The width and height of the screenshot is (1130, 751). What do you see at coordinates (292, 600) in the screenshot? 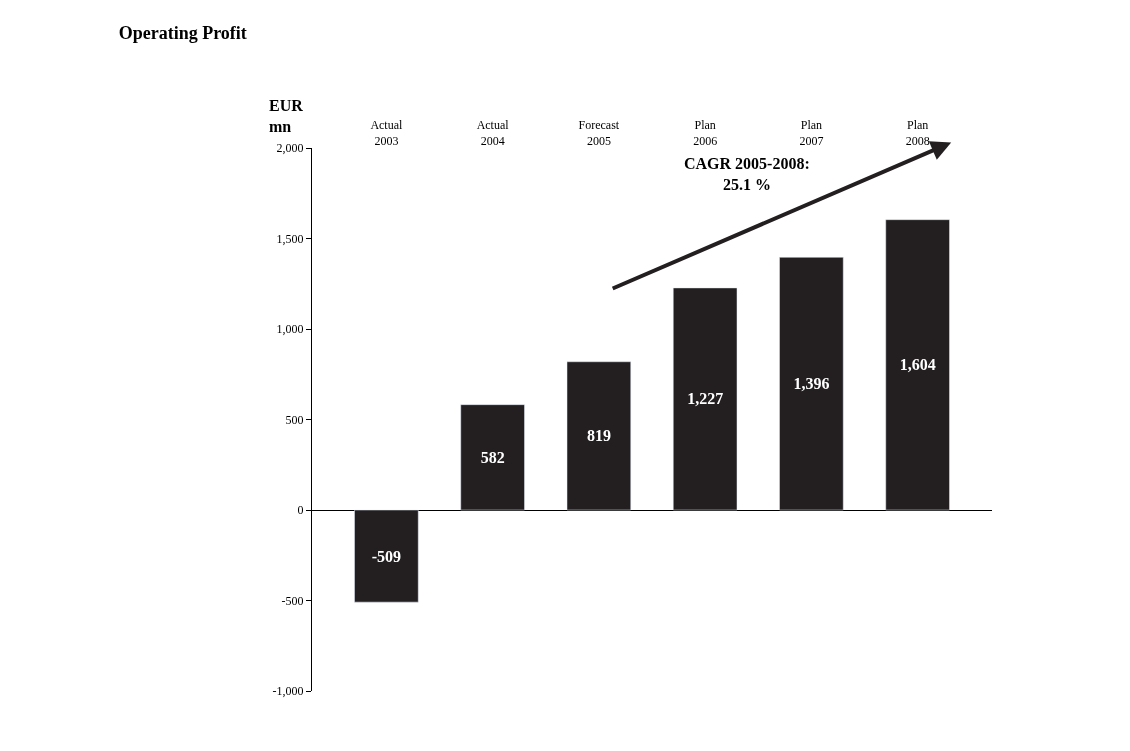
I see `y-tick-label: -500` at bounding box center [292, 600].